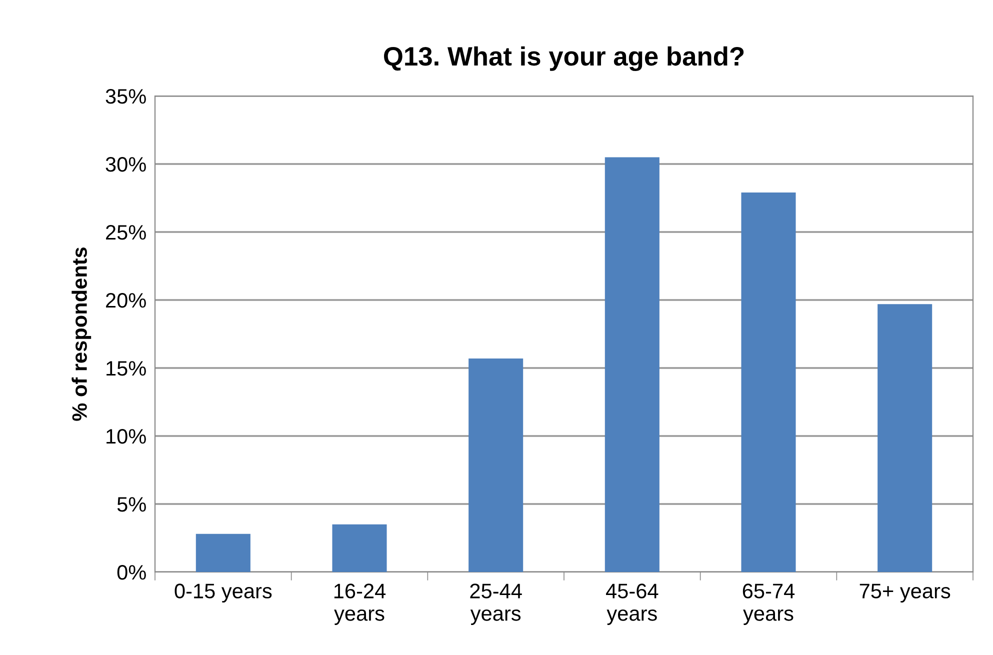 Image resolution: width=993 pixels, height=655 pixels. I want to click on y-tick-label: 15%, so click(126, 368).